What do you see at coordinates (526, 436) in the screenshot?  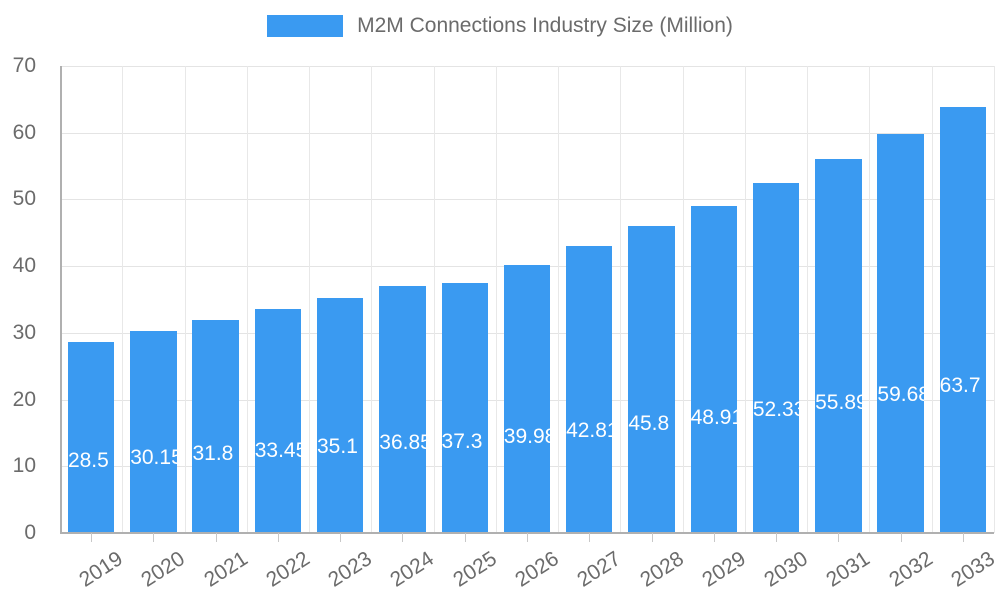 I see `bar-value-label: 39.98` at bounding box center [526, 436].